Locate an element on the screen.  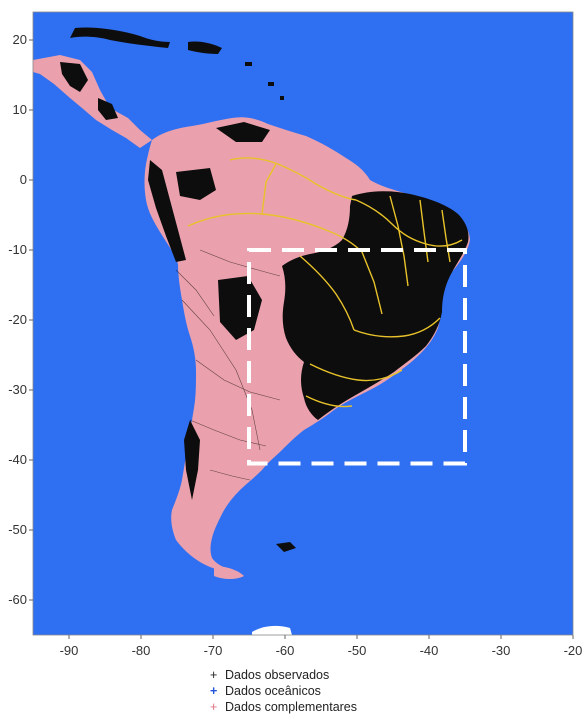
legend-item-observed: + Dados observados is located at coordinates (269, 675).